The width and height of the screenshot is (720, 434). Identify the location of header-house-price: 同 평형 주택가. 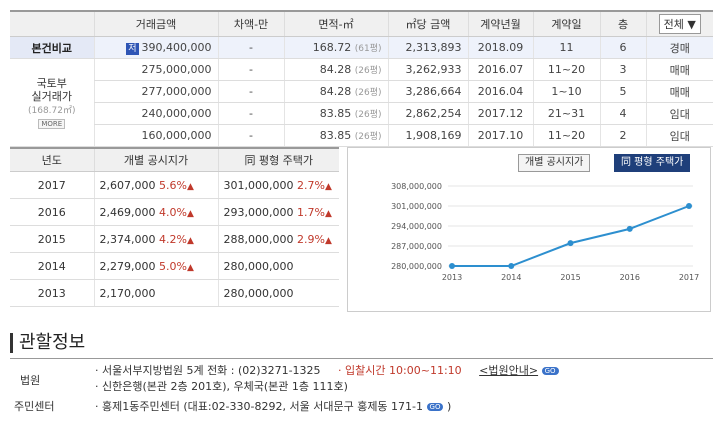
(278, 159).